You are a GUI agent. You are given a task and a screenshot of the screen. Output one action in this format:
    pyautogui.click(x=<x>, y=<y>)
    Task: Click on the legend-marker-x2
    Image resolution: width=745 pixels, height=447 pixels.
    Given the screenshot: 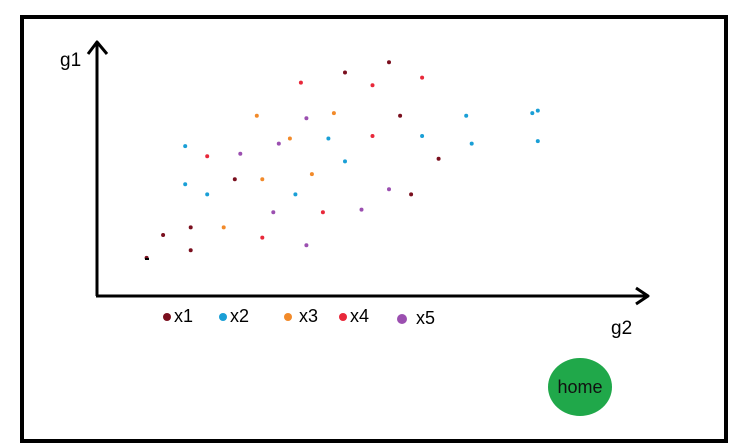 What is the action you would take?
    pyautogui.click(x=223, y=316)
    